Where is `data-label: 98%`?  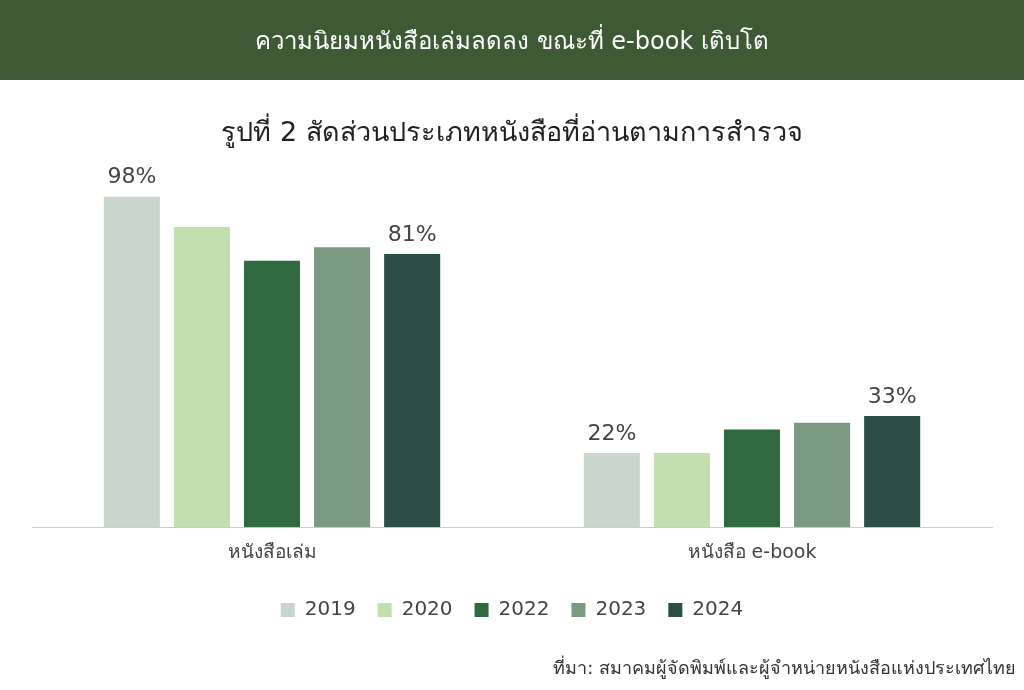
data-label: 98% is located at coordinates (132, 176).